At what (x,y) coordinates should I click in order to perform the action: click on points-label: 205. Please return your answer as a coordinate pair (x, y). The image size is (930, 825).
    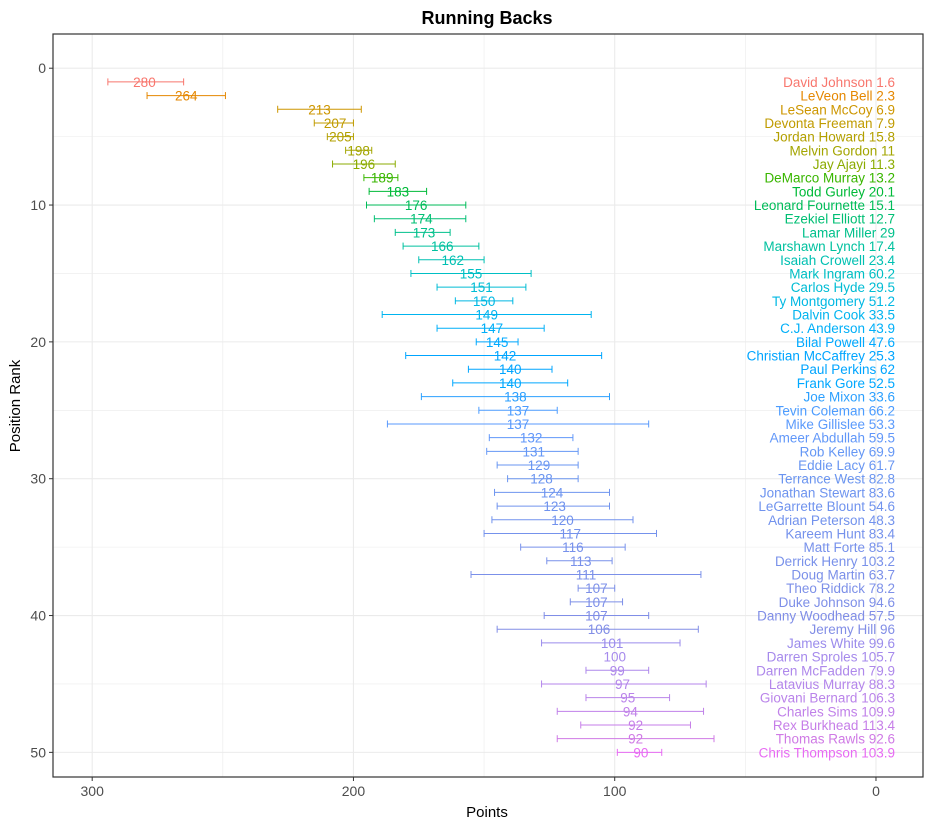
    Looking at the image, I should click on (340, 137).